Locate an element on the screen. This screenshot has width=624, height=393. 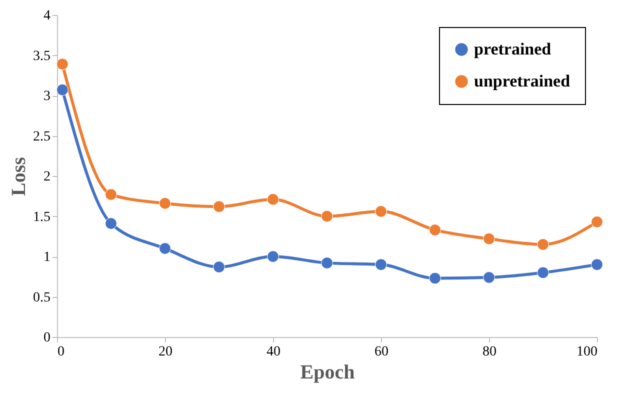
y-tick-label: 1.5 is located at coordinates (41, 217).